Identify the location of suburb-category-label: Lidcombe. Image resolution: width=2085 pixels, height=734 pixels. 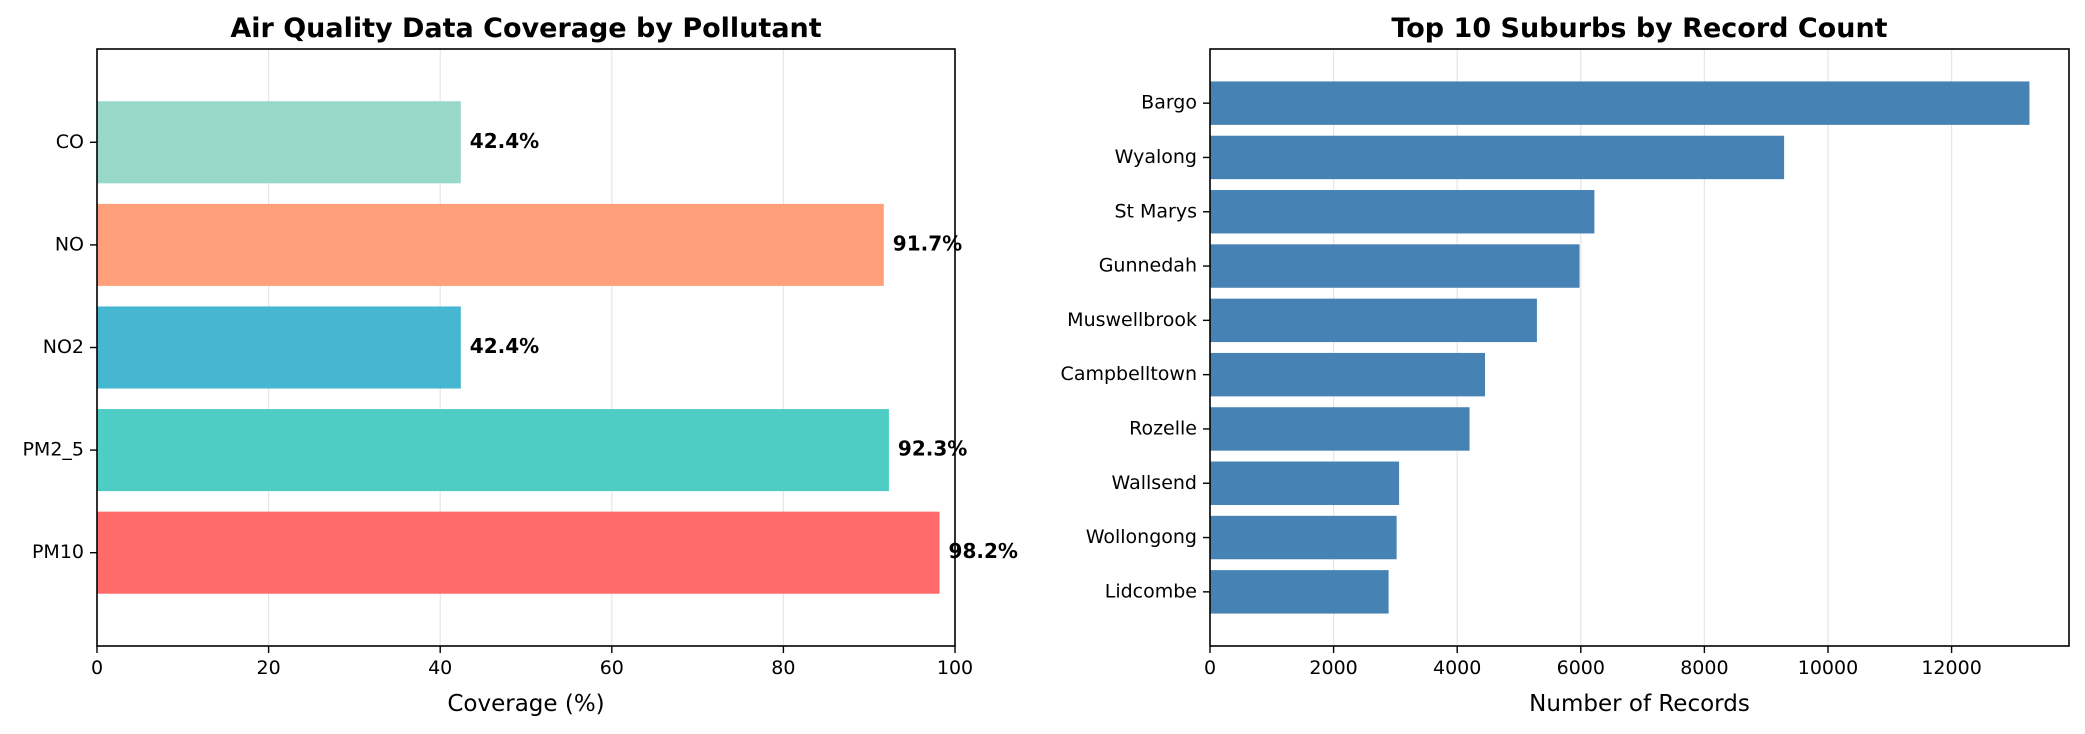
(1151, 591).